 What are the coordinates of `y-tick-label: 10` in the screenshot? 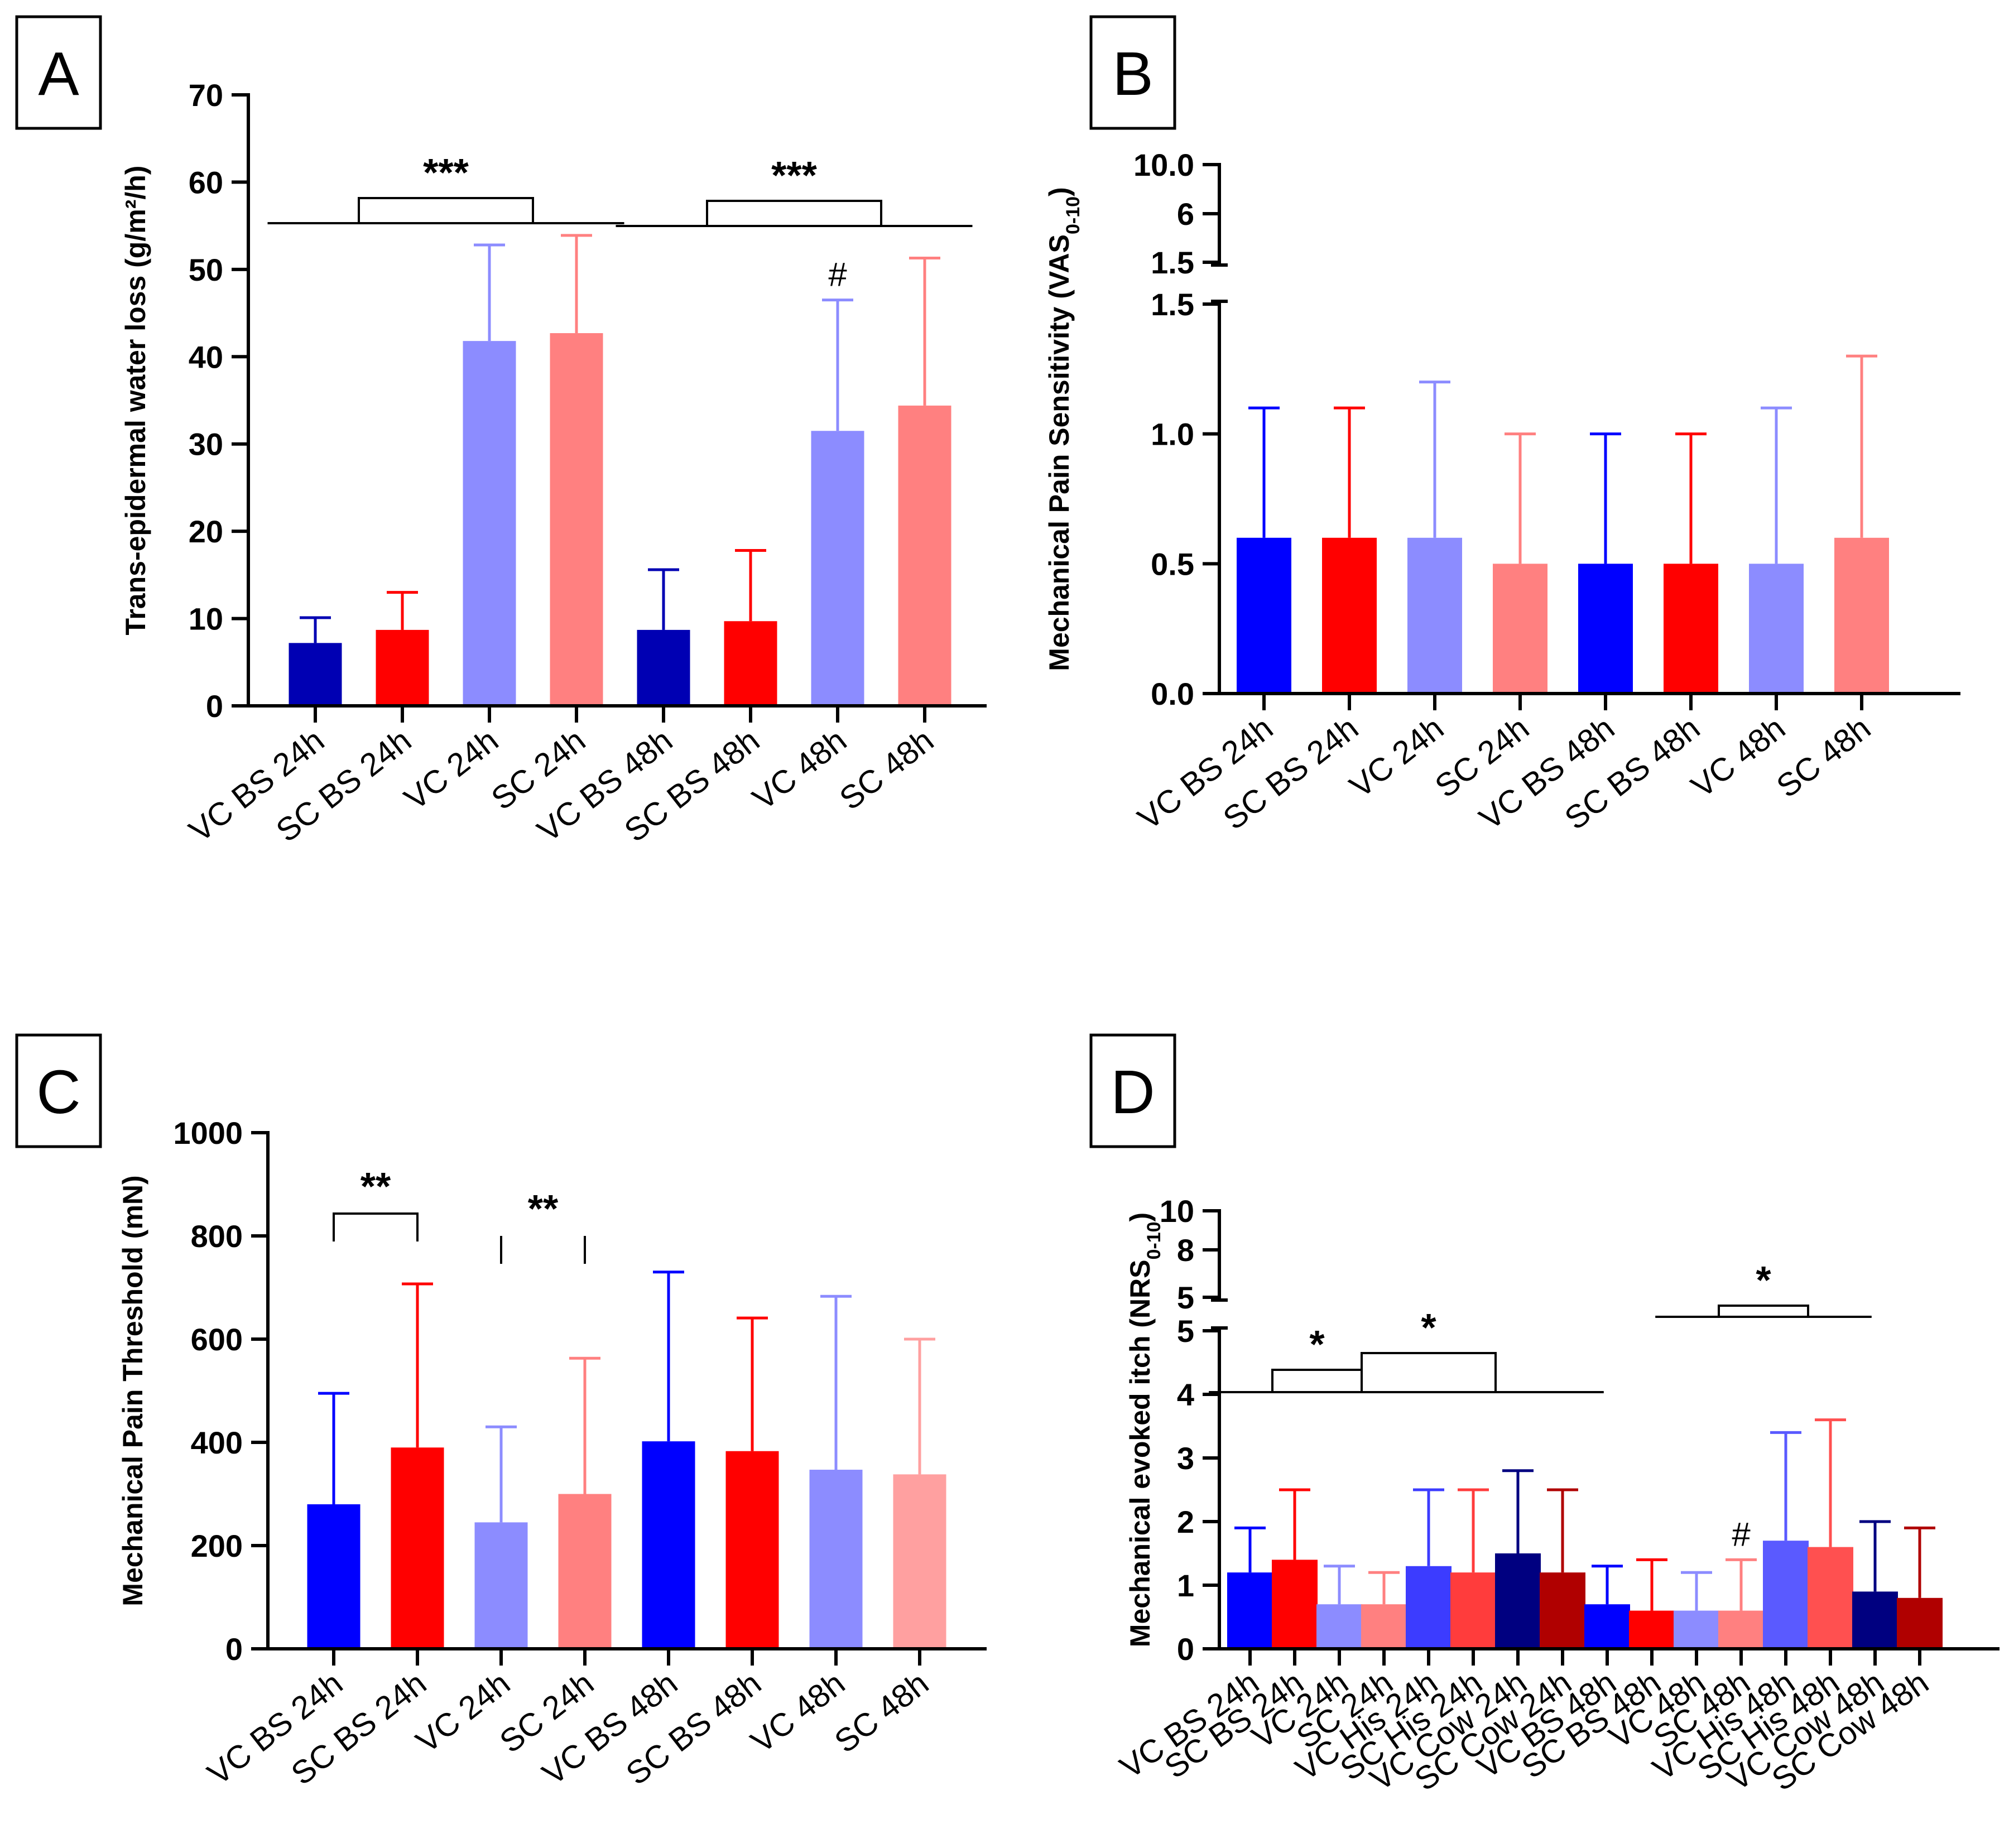 It's located at (206, 619).